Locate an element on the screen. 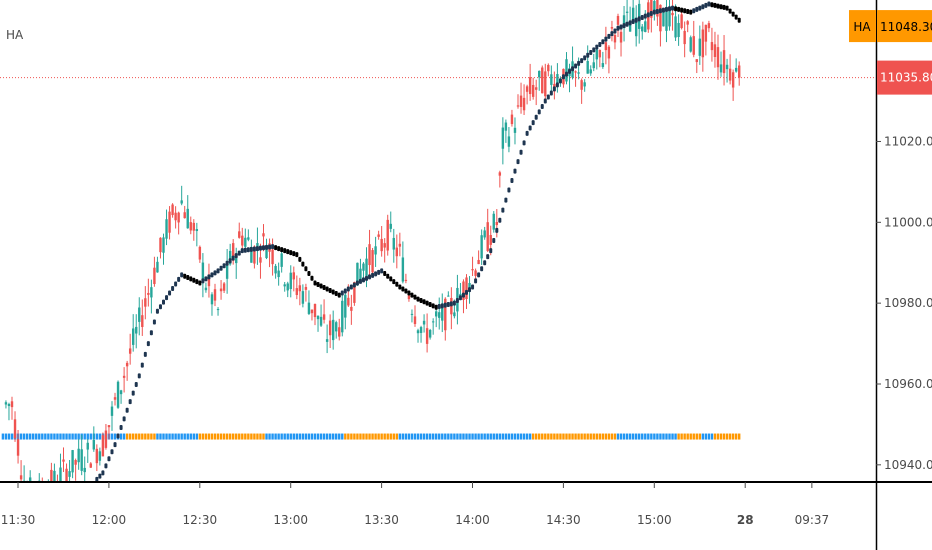  time-tick-label: 13:30 is located at coordinates (381, 520).